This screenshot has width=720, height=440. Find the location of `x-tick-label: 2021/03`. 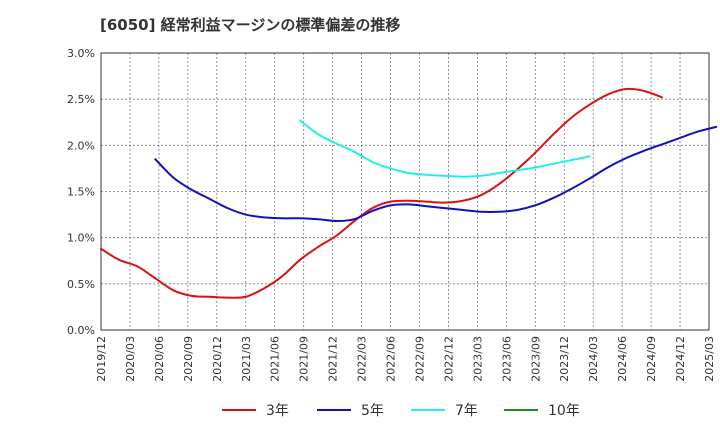

x-tick-label: 2021/03 is located at coordinates (246, 359).